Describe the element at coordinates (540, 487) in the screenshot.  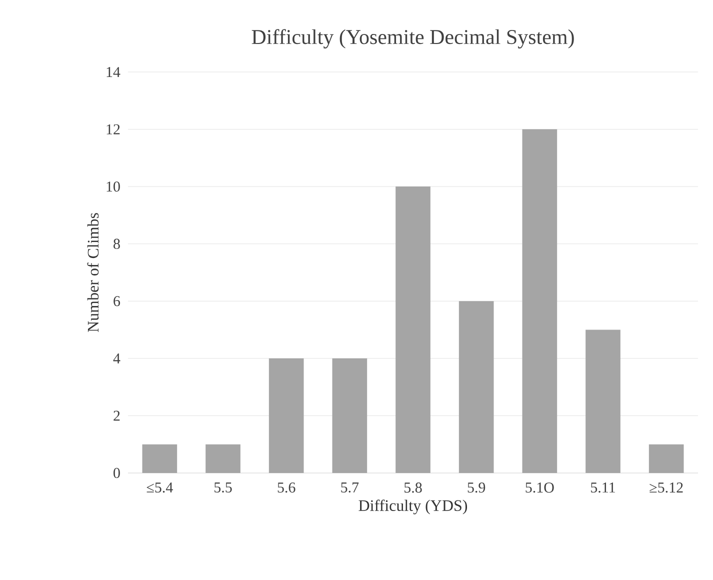
I see `x-tick-label: 5.1O` at that location.